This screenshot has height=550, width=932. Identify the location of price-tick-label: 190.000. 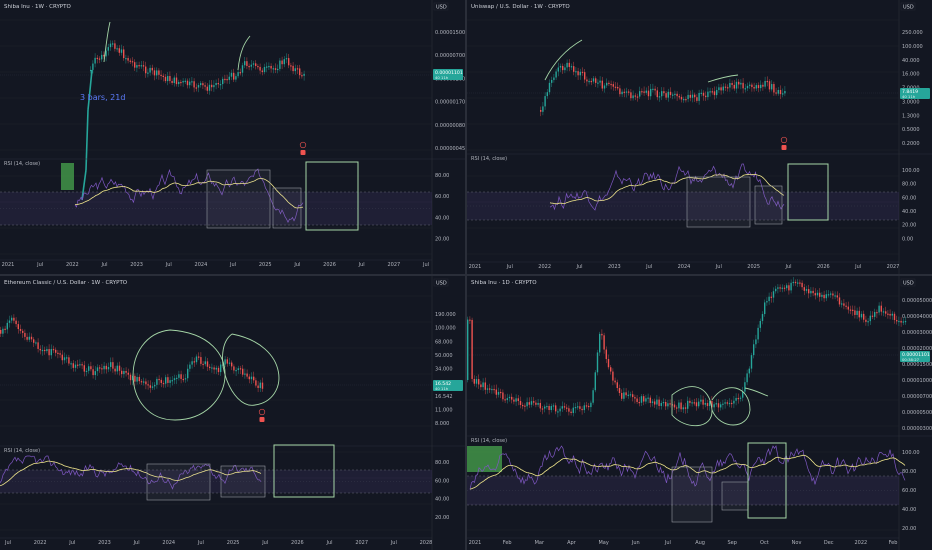
(445, 315).